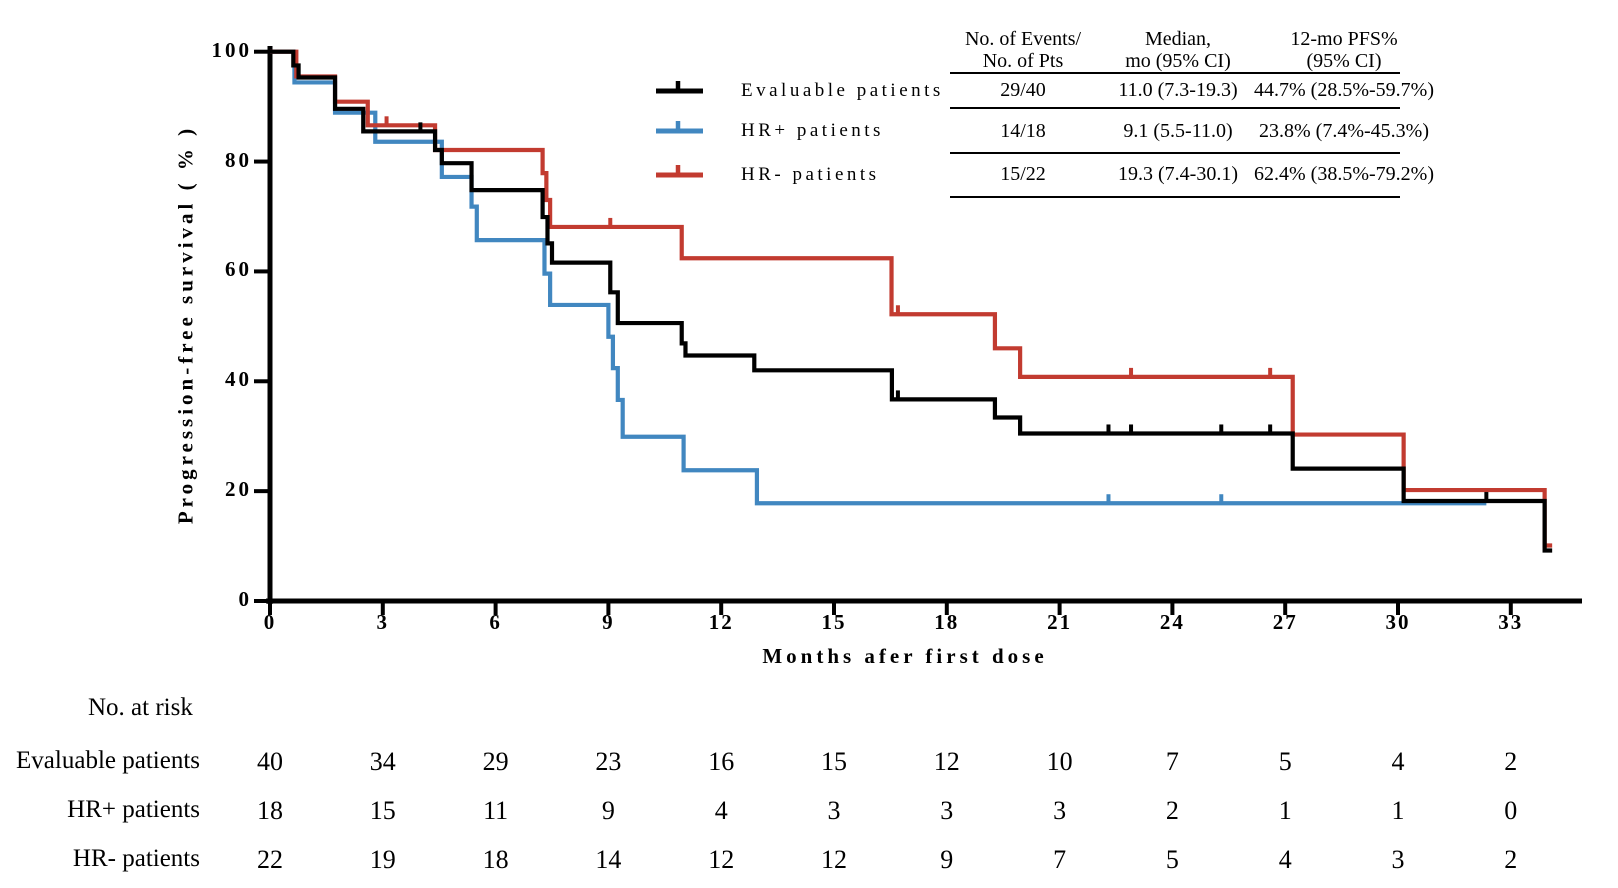 Image resolution: width=1618 pixels, height=888 pixels. I want to click on x-tick-label: 6, so click(495, 622).